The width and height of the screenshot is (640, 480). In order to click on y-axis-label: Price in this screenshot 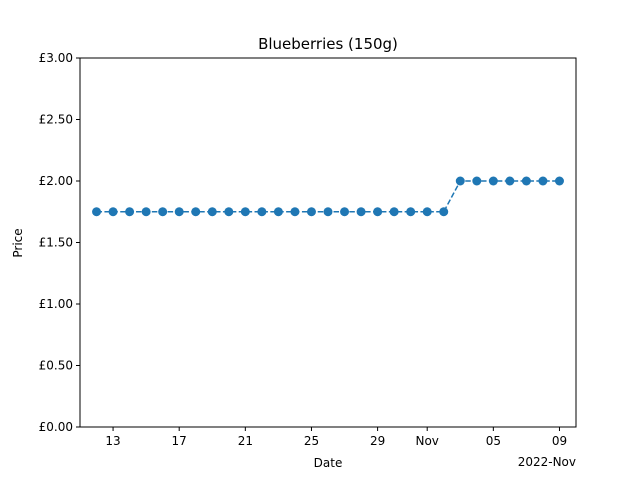, I will do `click(18, 242)`.